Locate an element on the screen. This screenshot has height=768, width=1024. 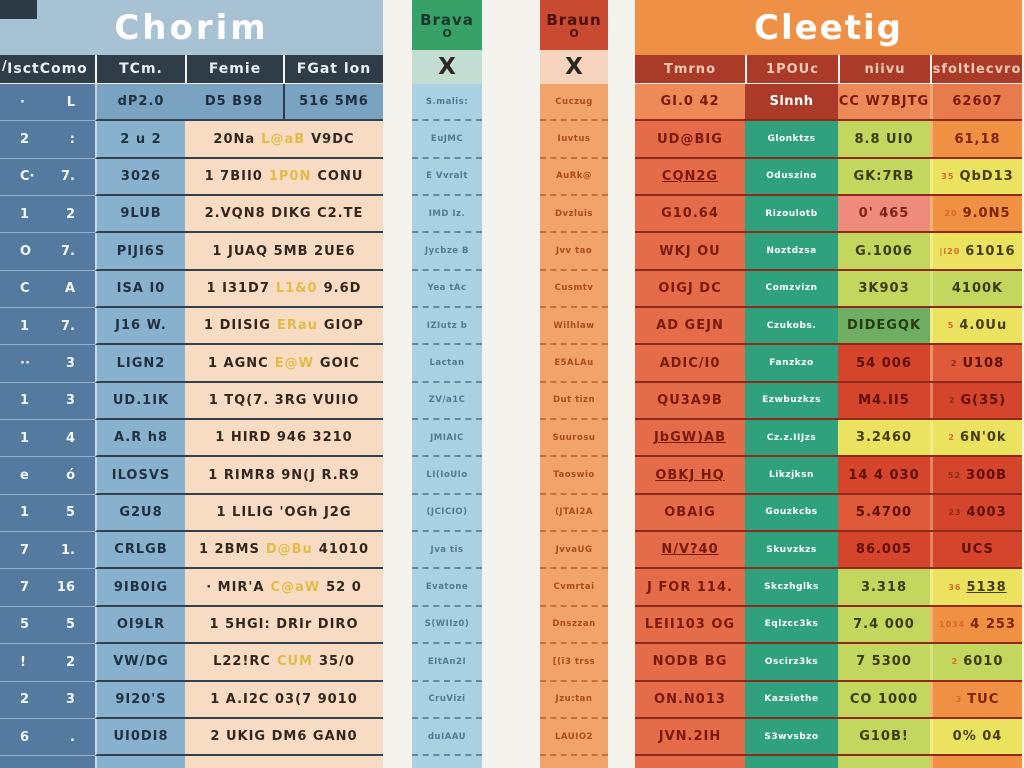
label-cell: Cz.z.IIJzs is located at coordinates (791, 438).